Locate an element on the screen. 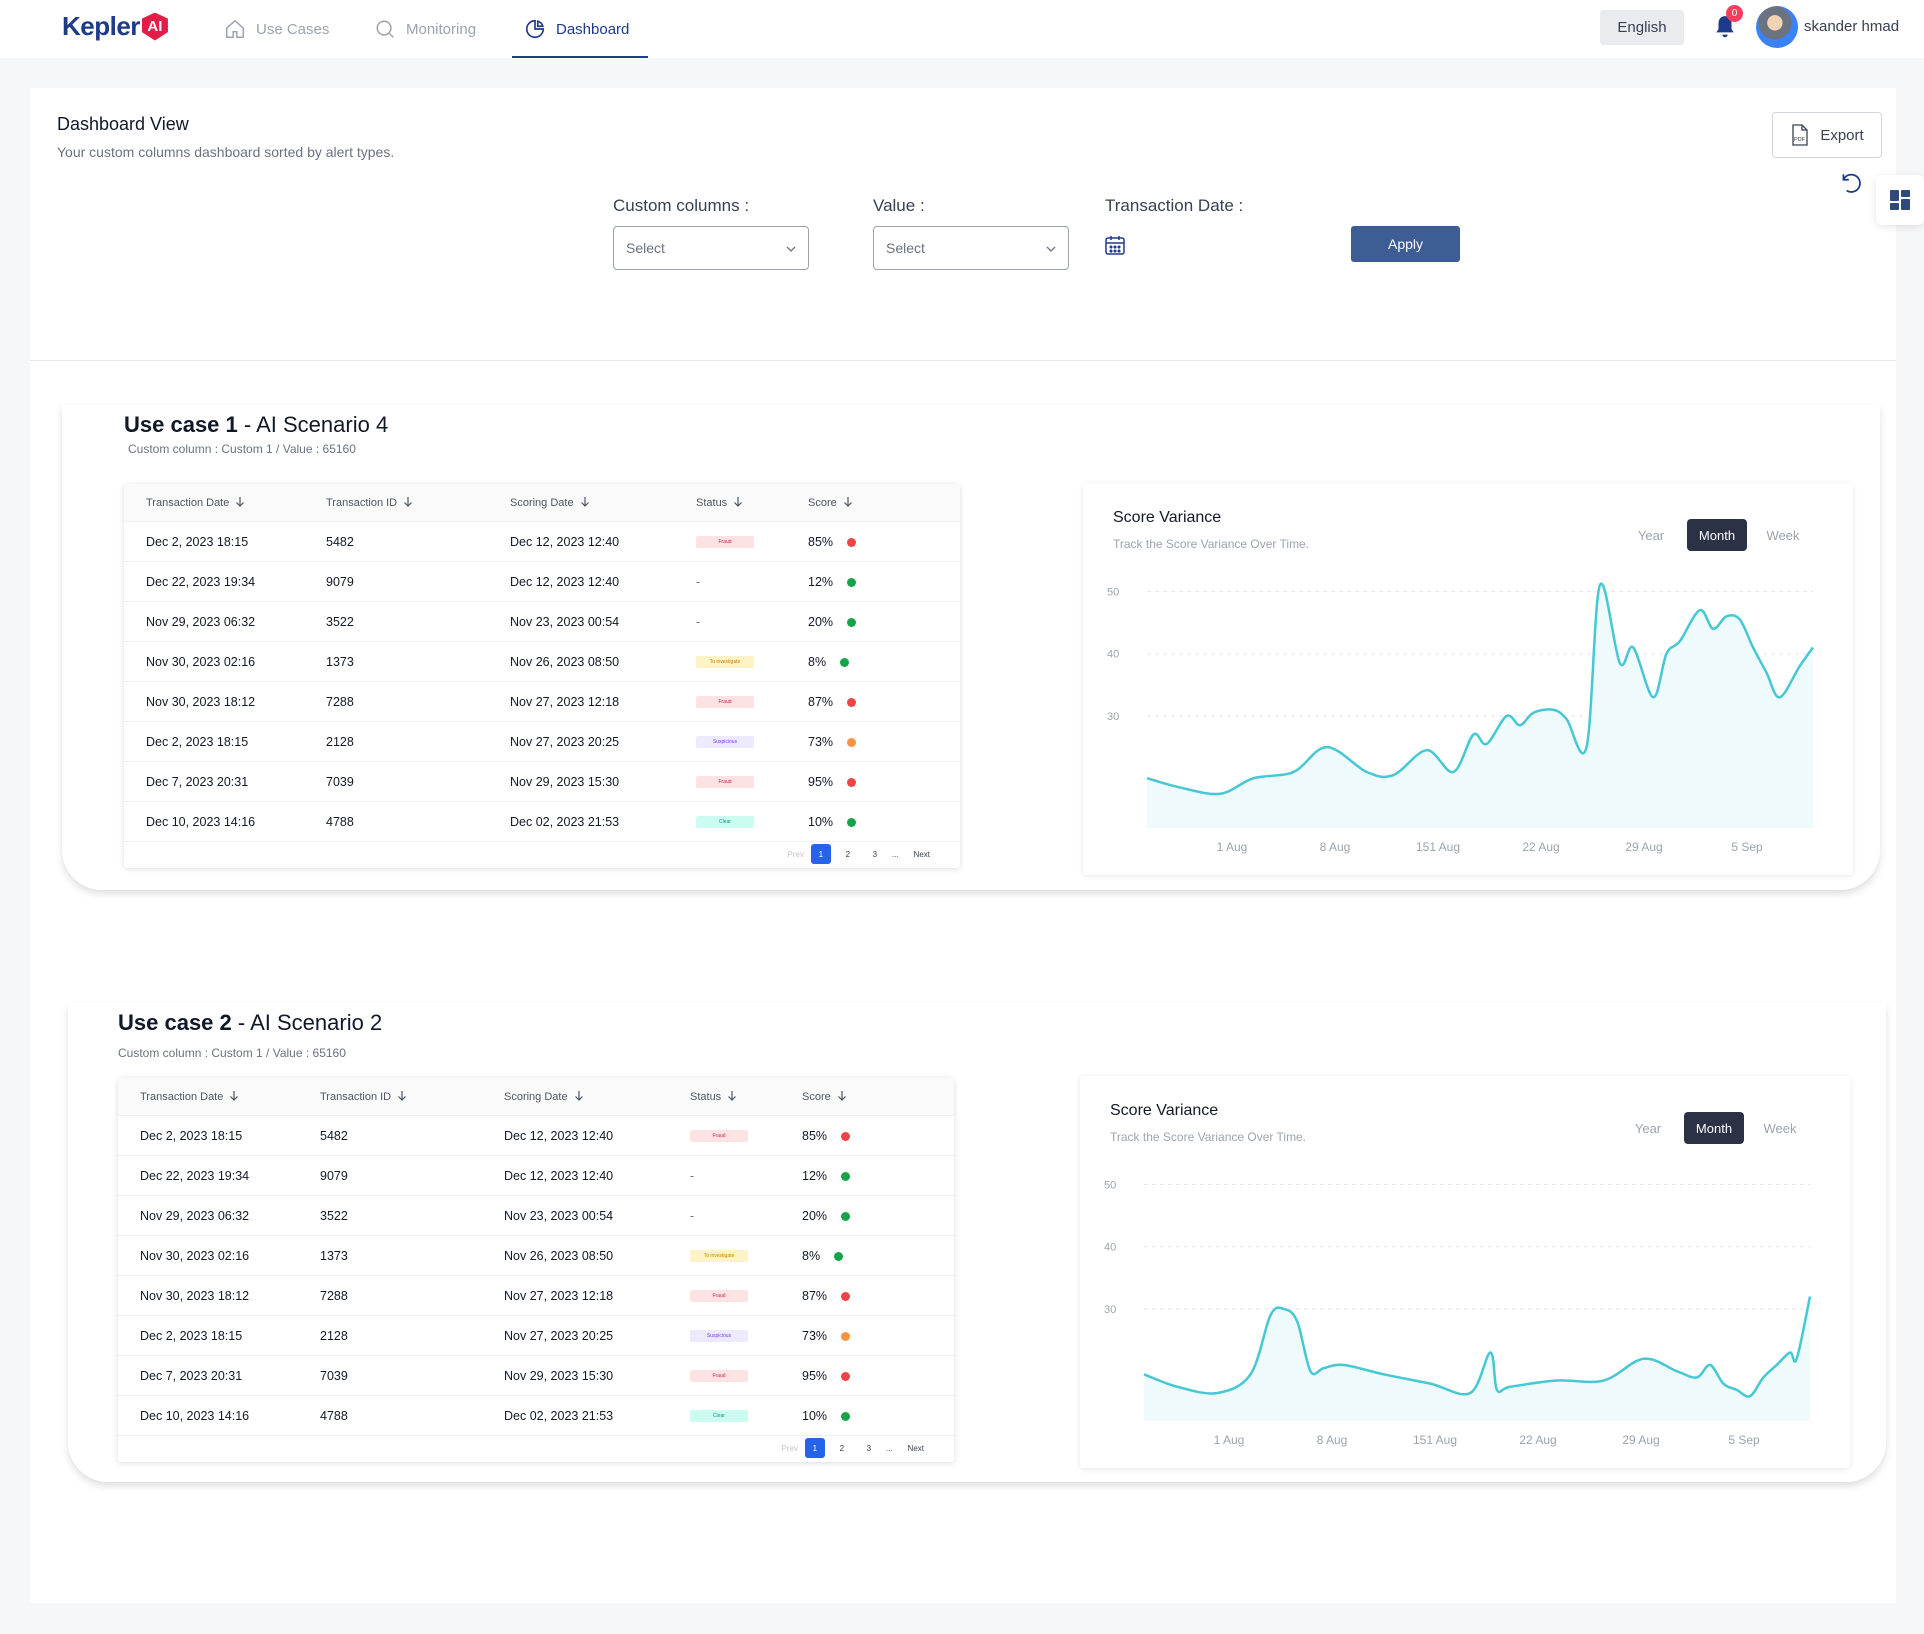 This screenshot has height=1634, width=1924. status-badge: To investigate is located at coordinates (719, 1256).